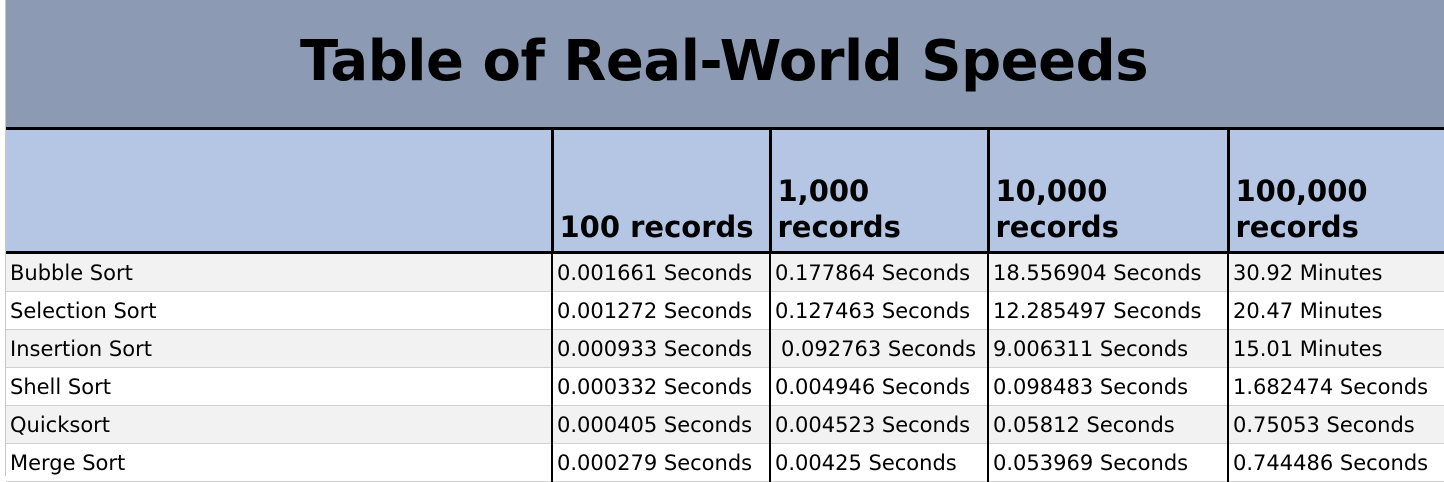  I want to click on header-cell-corner, so click(279, 192).